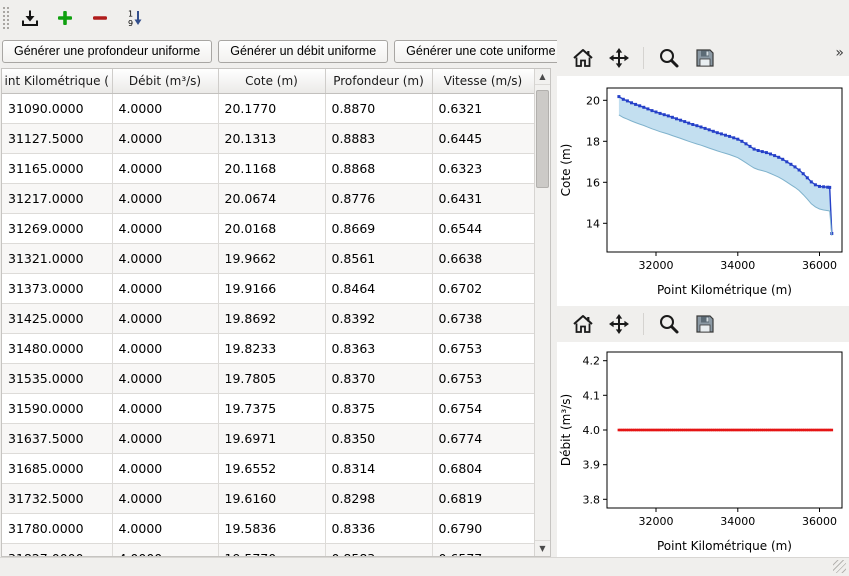 This screenshot has height=576, width=849. I want to click on table-cell: 19.7375, so click(272, 408).